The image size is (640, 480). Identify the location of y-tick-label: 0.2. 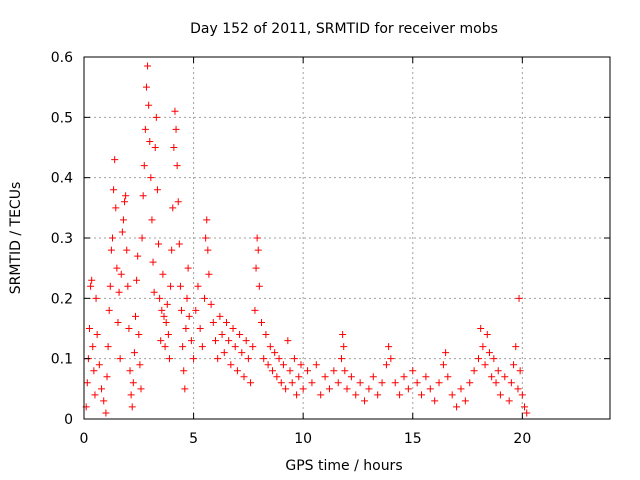
(62, 299).